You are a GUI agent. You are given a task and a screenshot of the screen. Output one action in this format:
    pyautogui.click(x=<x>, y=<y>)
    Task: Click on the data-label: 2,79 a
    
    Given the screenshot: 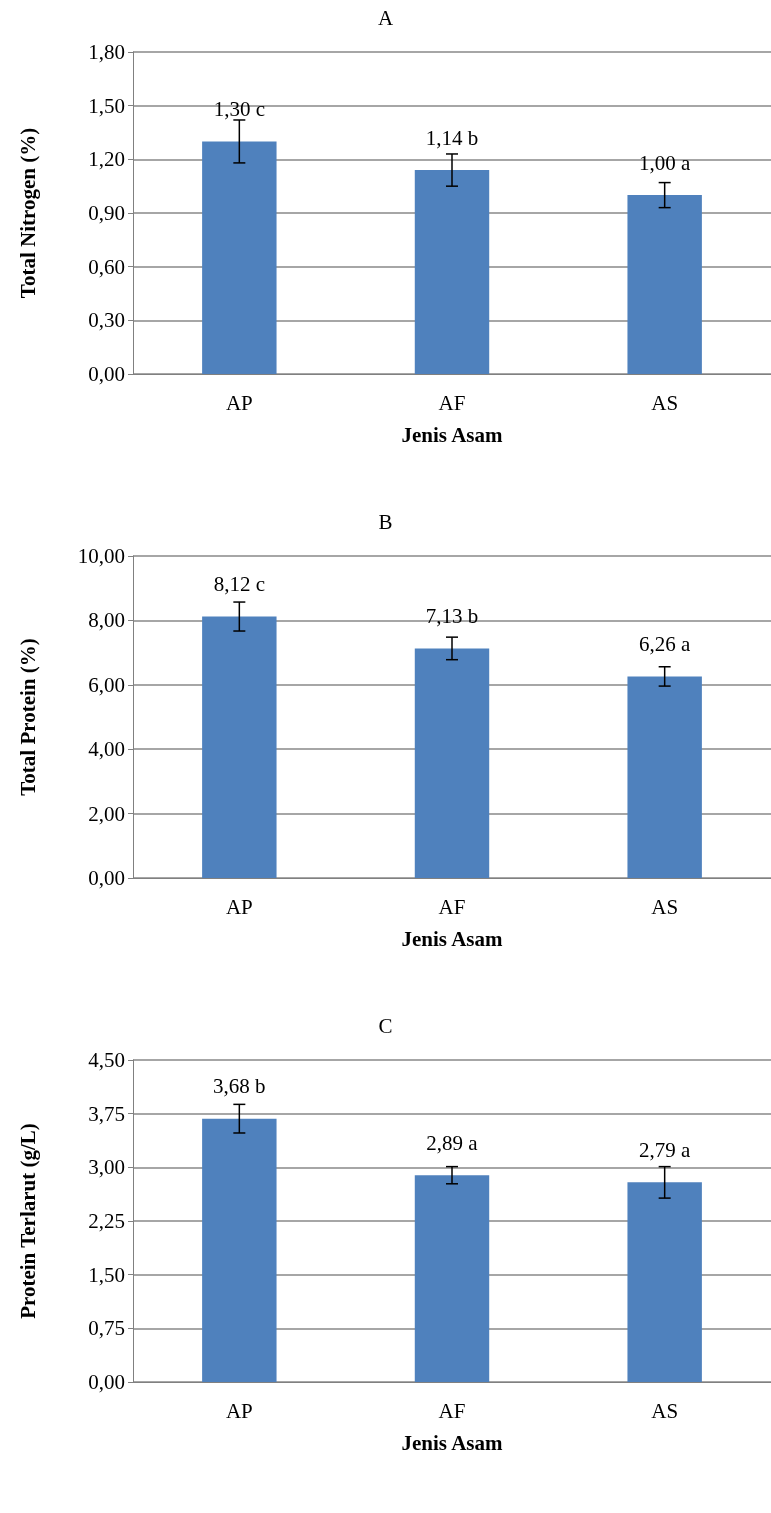 What is the action you would take?
    pyautogui.click(x=665, y=1149)
    